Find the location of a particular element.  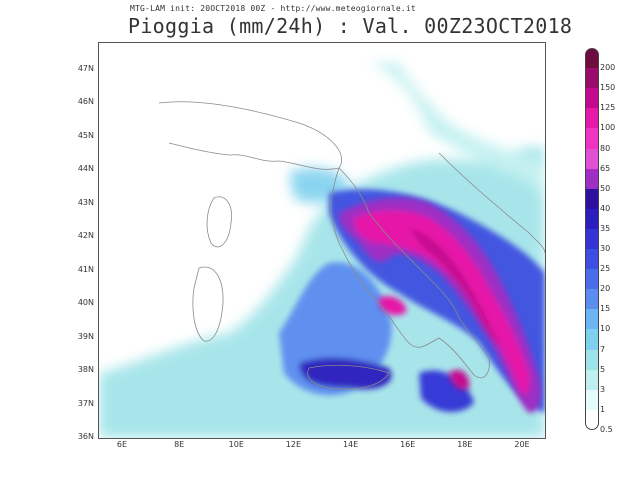

colorbar-label: 20 is located at coordinates (605, 289).